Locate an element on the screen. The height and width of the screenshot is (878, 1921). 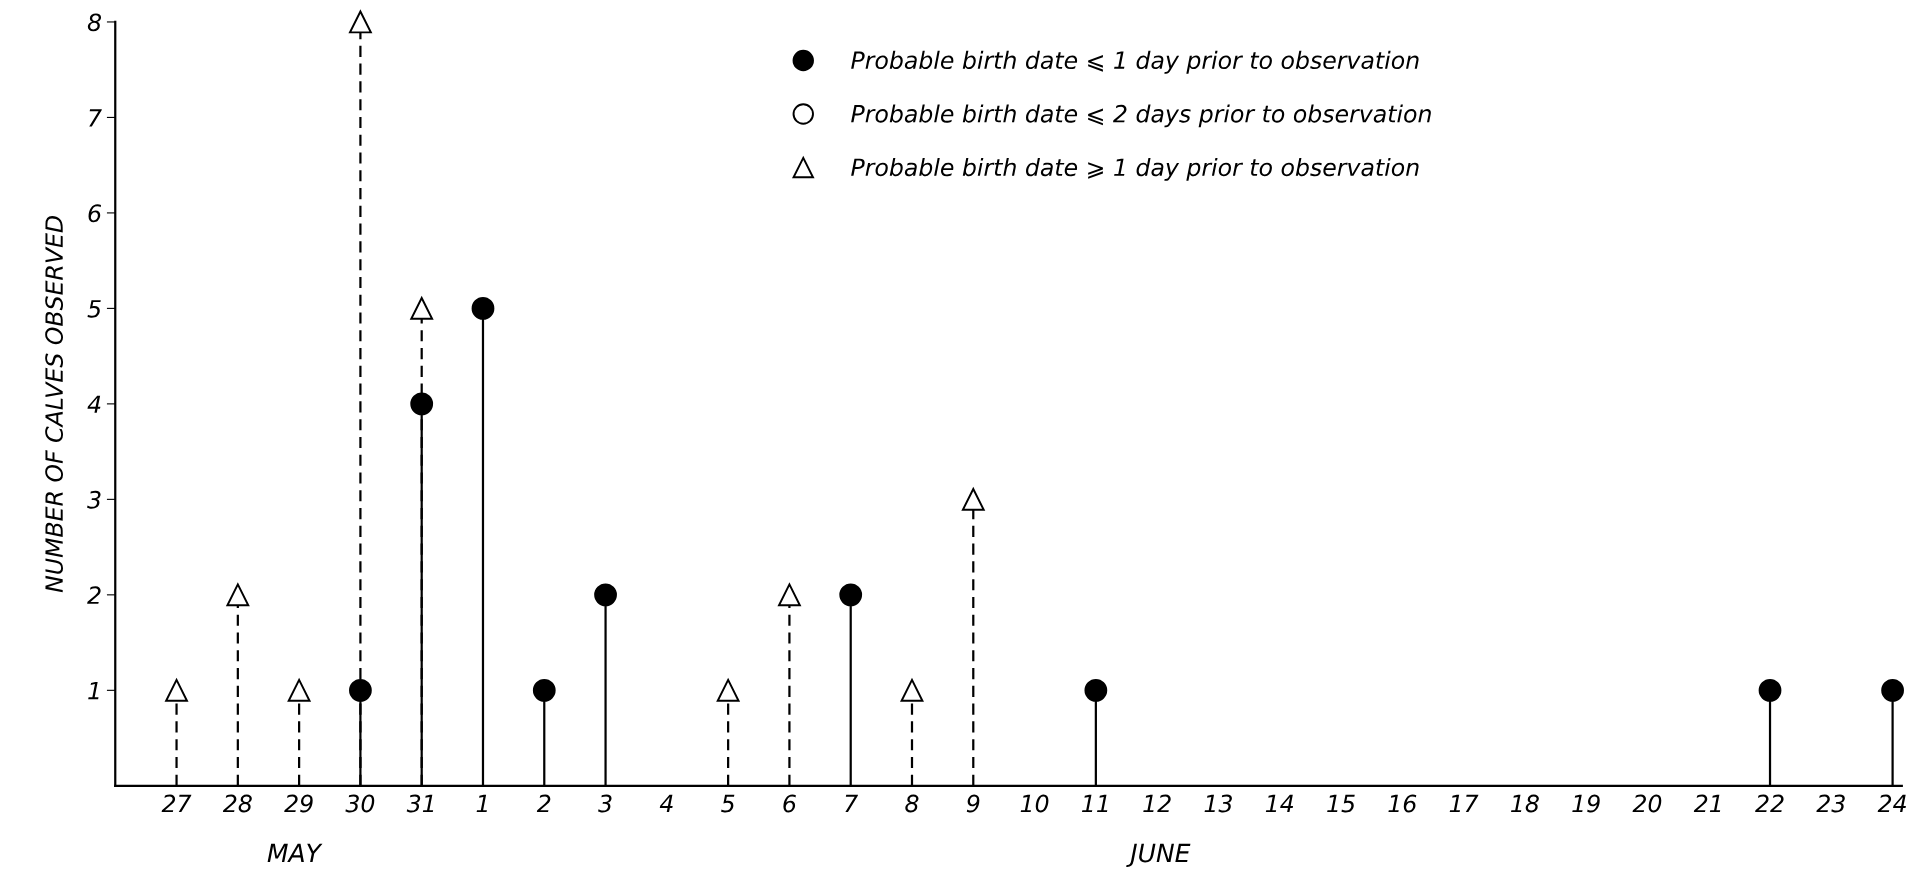
x-tick-label: 11 is located at coordinates (1094, 803).